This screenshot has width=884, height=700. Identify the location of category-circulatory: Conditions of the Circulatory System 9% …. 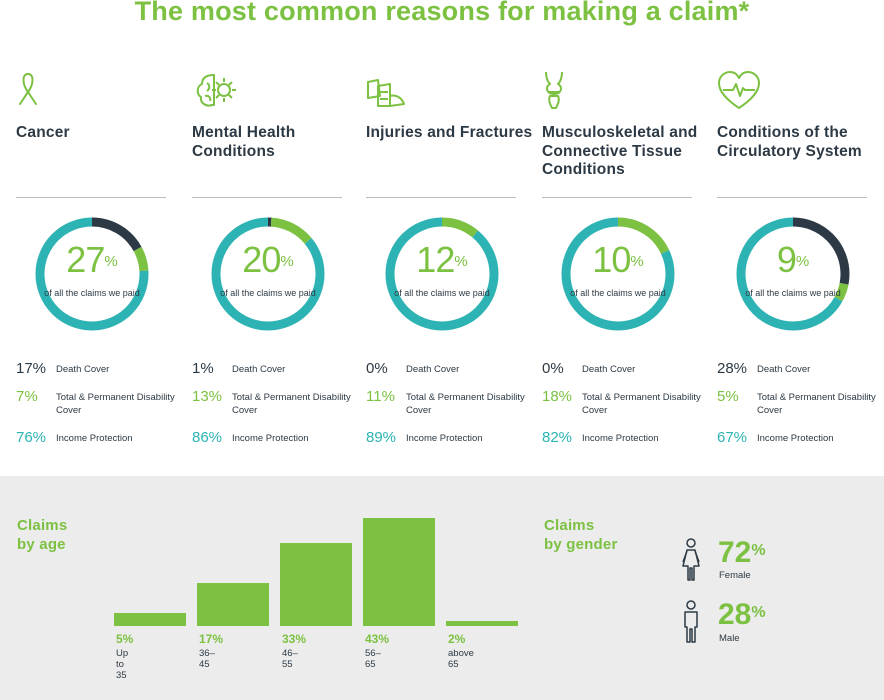
(797, 260).